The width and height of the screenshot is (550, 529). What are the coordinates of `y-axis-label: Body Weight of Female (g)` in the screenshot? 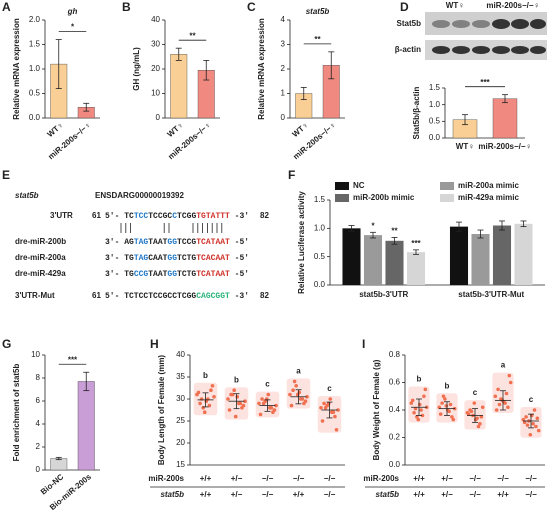 It's located at (376, 409).